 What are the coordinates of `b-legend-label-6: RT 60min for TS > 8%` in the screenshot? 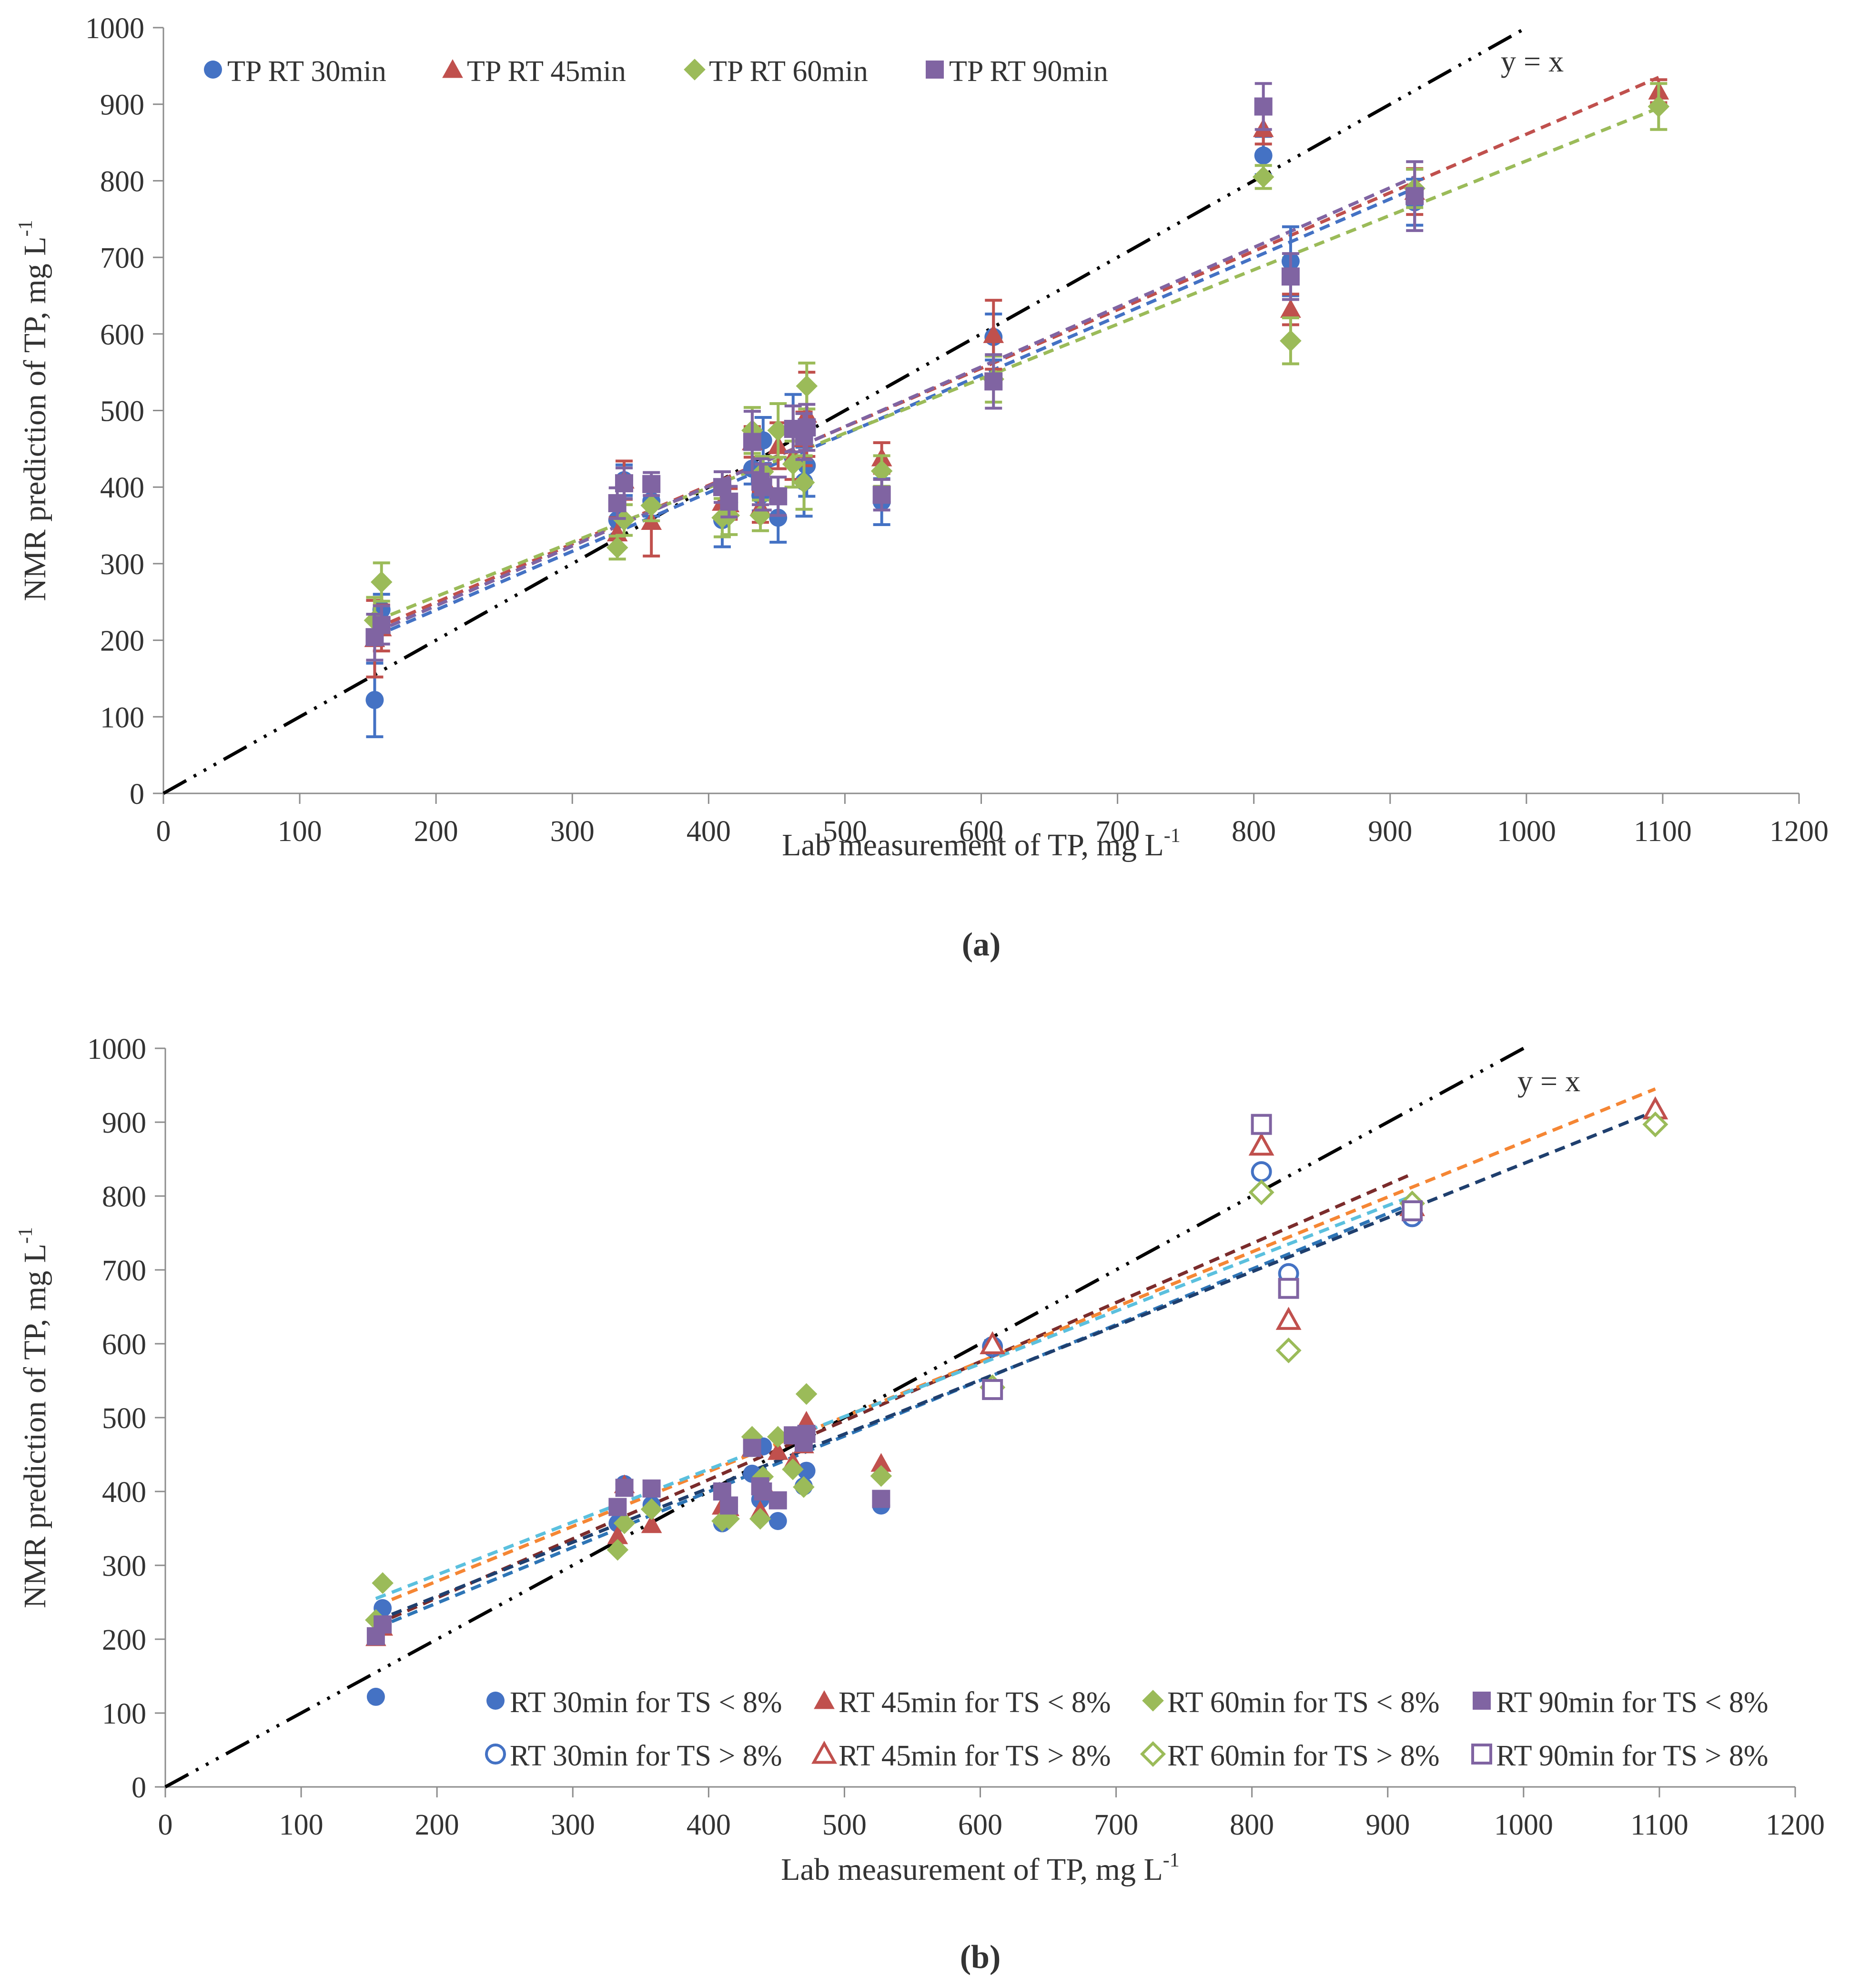 It's located at (1303, 1756).